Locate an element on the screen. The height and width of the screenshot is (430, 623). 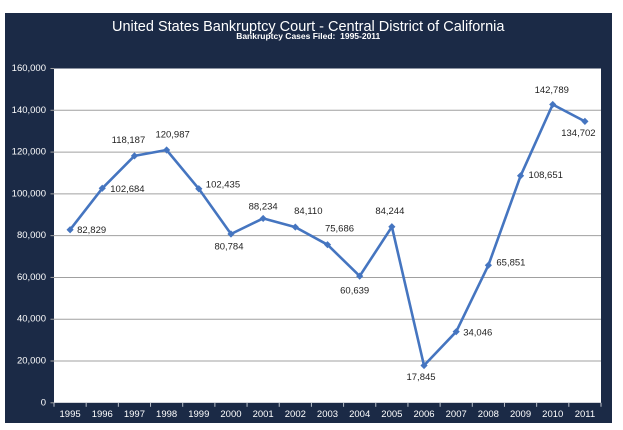
data-label: 108,651 is located at coordinates (546, 175).